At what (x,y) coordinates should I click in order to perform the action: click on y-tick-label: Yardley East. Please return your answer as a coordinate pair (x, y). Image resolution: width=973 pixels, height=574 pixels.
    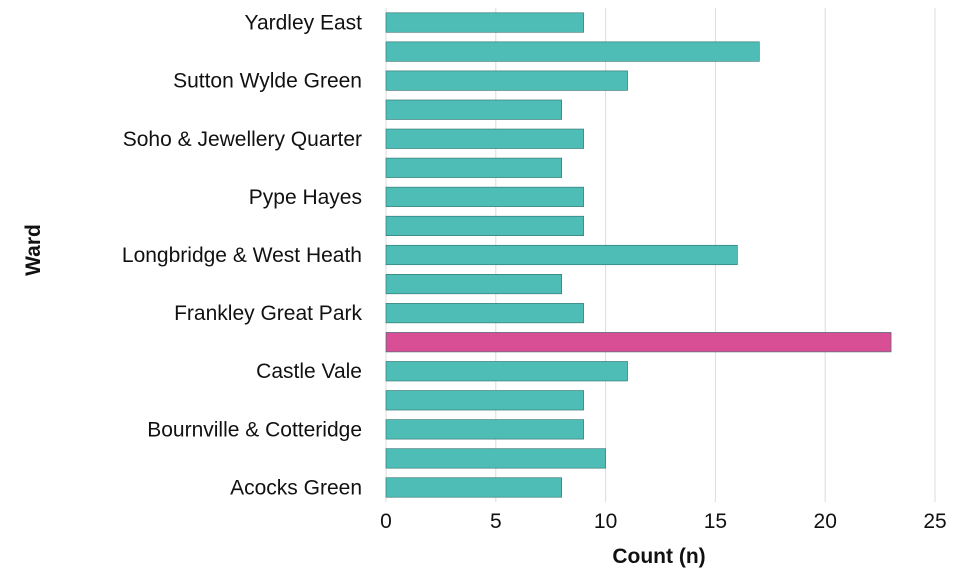
    Looking at the image, I should click on (304, 23).